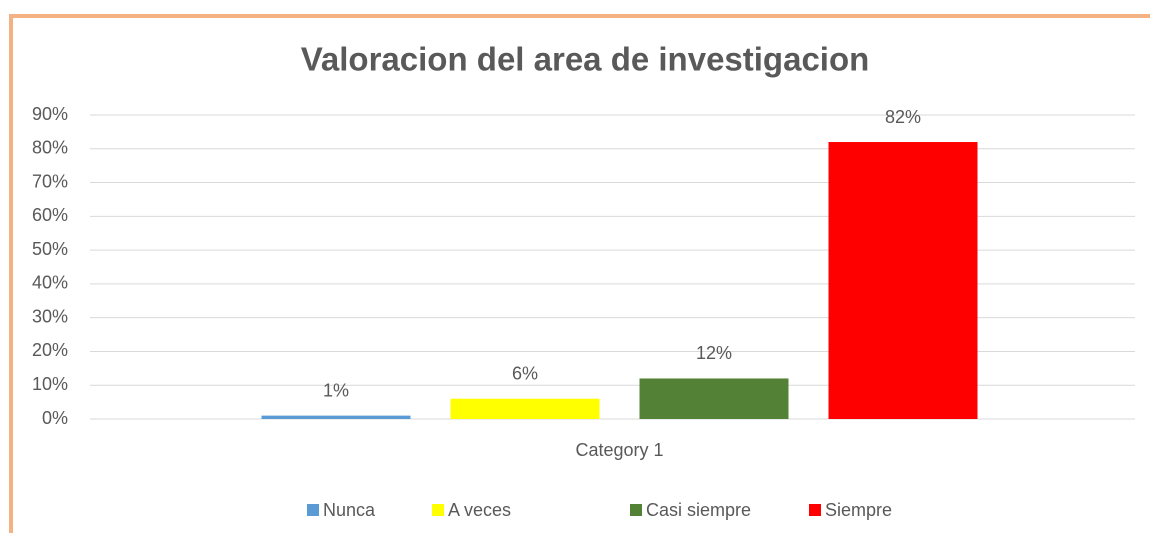 The height and width of the screenshot is (533, 1150). I want to click on x-tick-label: Category 1, so click(619, 450).